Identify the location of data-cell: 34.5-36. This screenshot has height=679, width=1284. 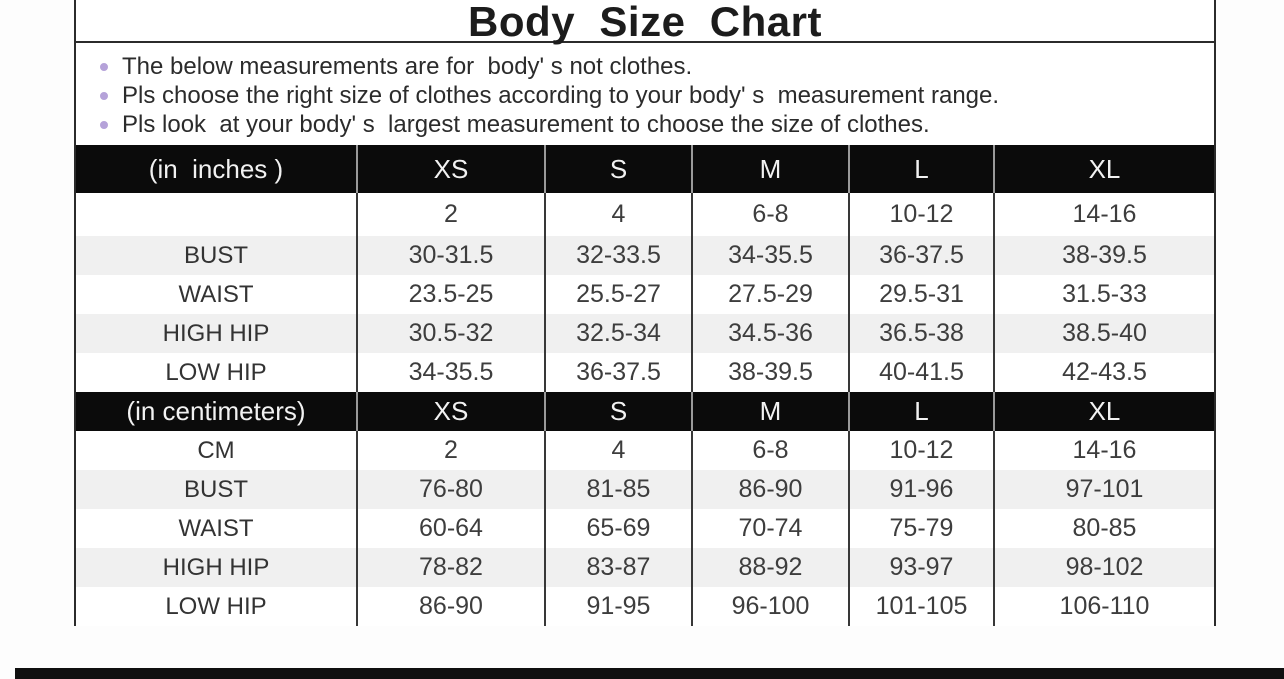
(769, 333).